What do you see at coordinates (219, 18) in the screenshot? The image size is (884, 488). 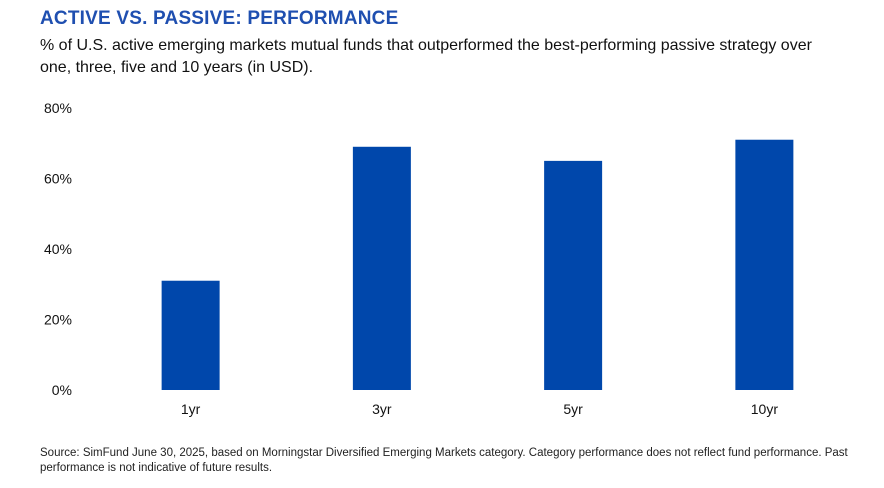 I see `chart-title: ACTIVE VS. PASSIVE: PERFORMANCE` at bounding box center [219, 18].